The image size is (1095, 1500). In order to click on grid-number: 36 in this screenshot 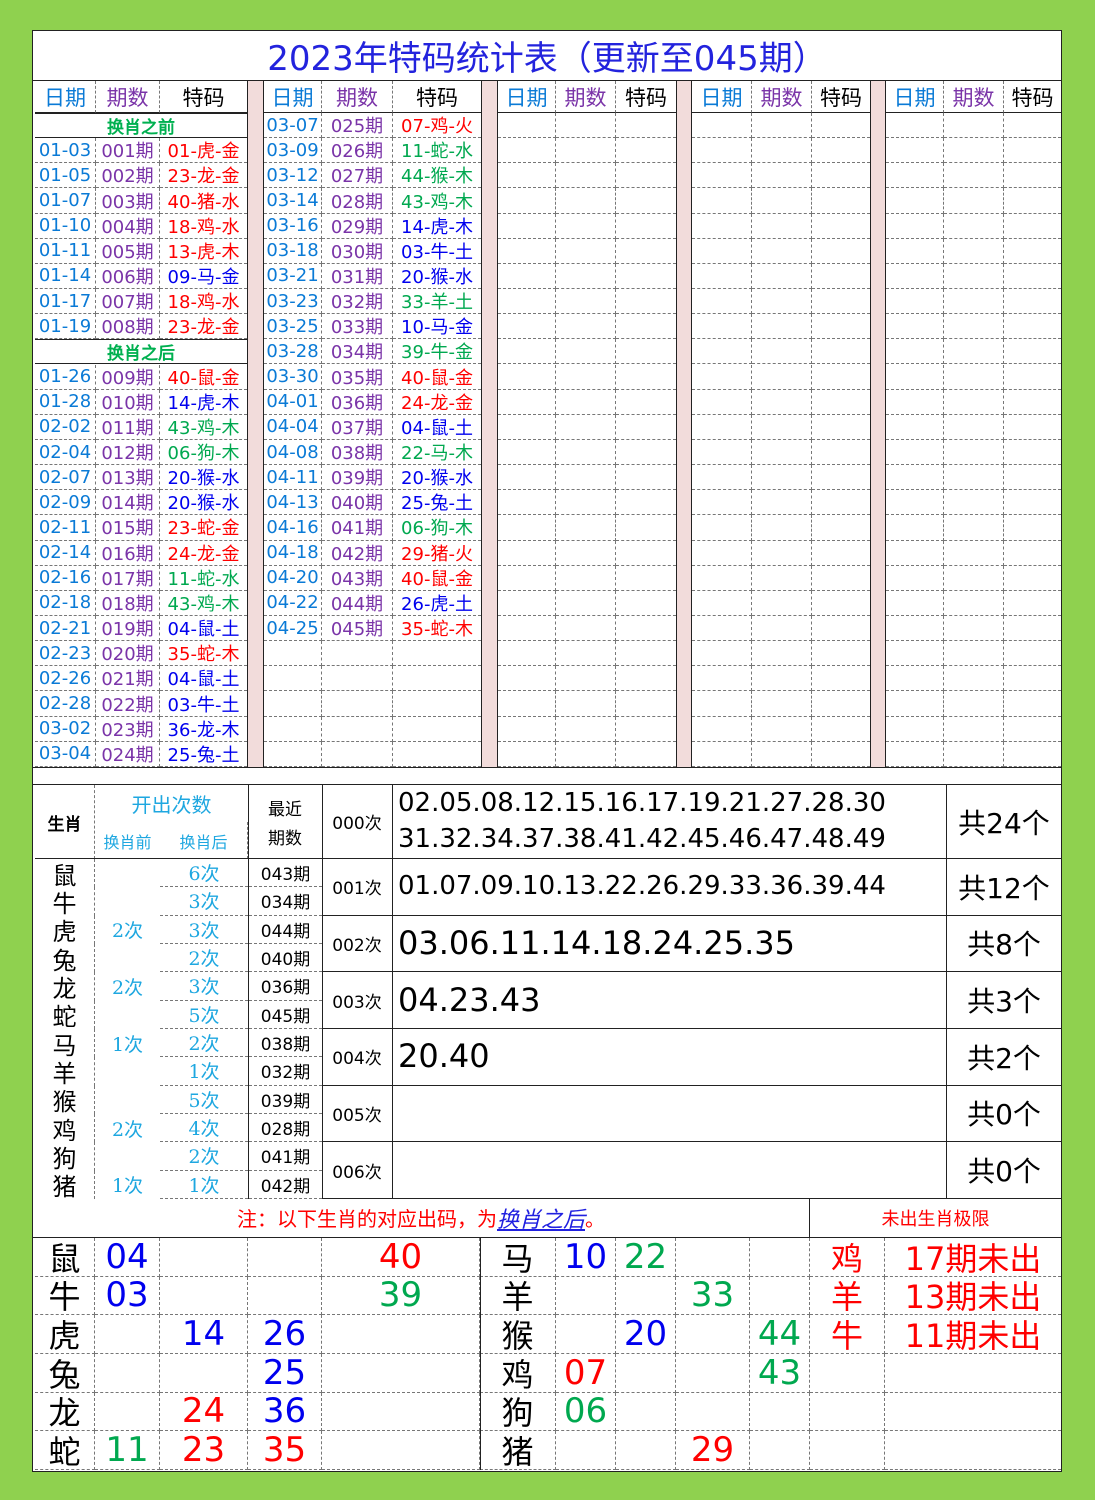, I will do `click(285, 1412)`.